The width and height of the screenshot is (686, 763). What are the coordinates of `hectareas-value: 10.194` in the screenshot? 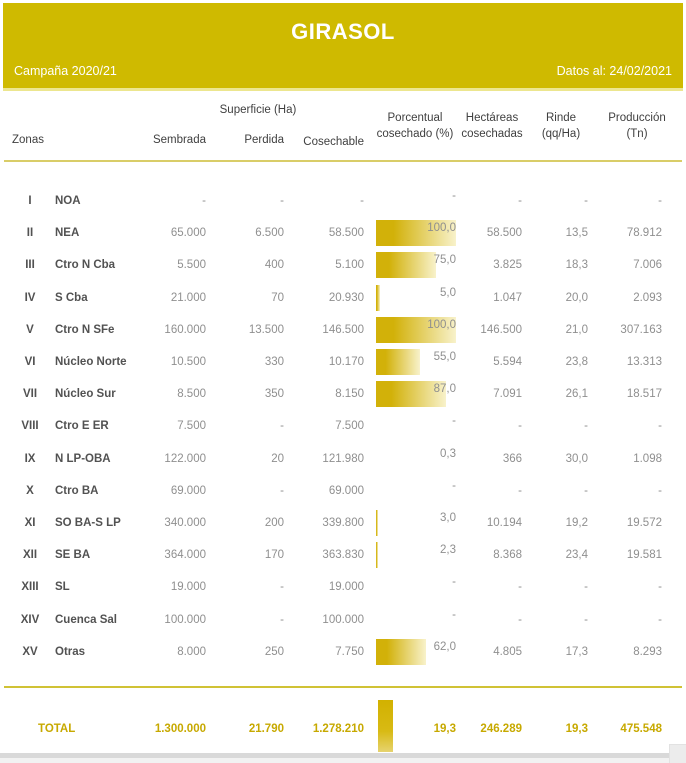 It's located at (504, 523).